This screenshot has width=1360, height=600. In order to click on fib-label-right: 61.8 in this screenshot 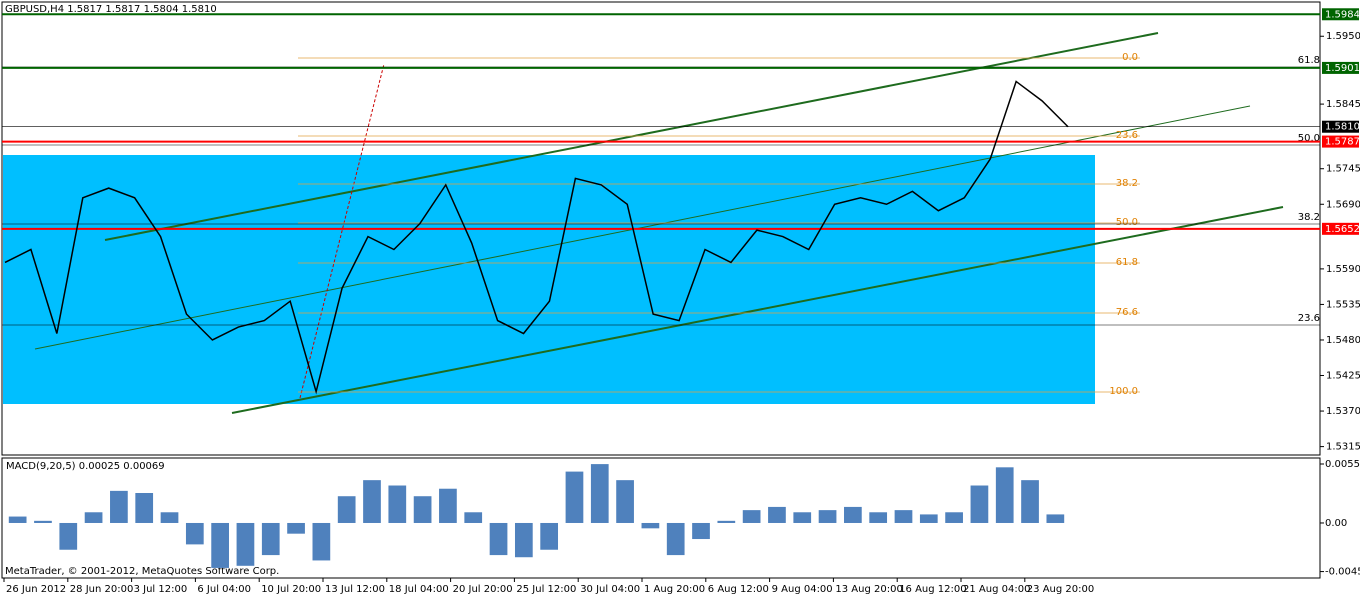, I will do `click(1309, 60)`.